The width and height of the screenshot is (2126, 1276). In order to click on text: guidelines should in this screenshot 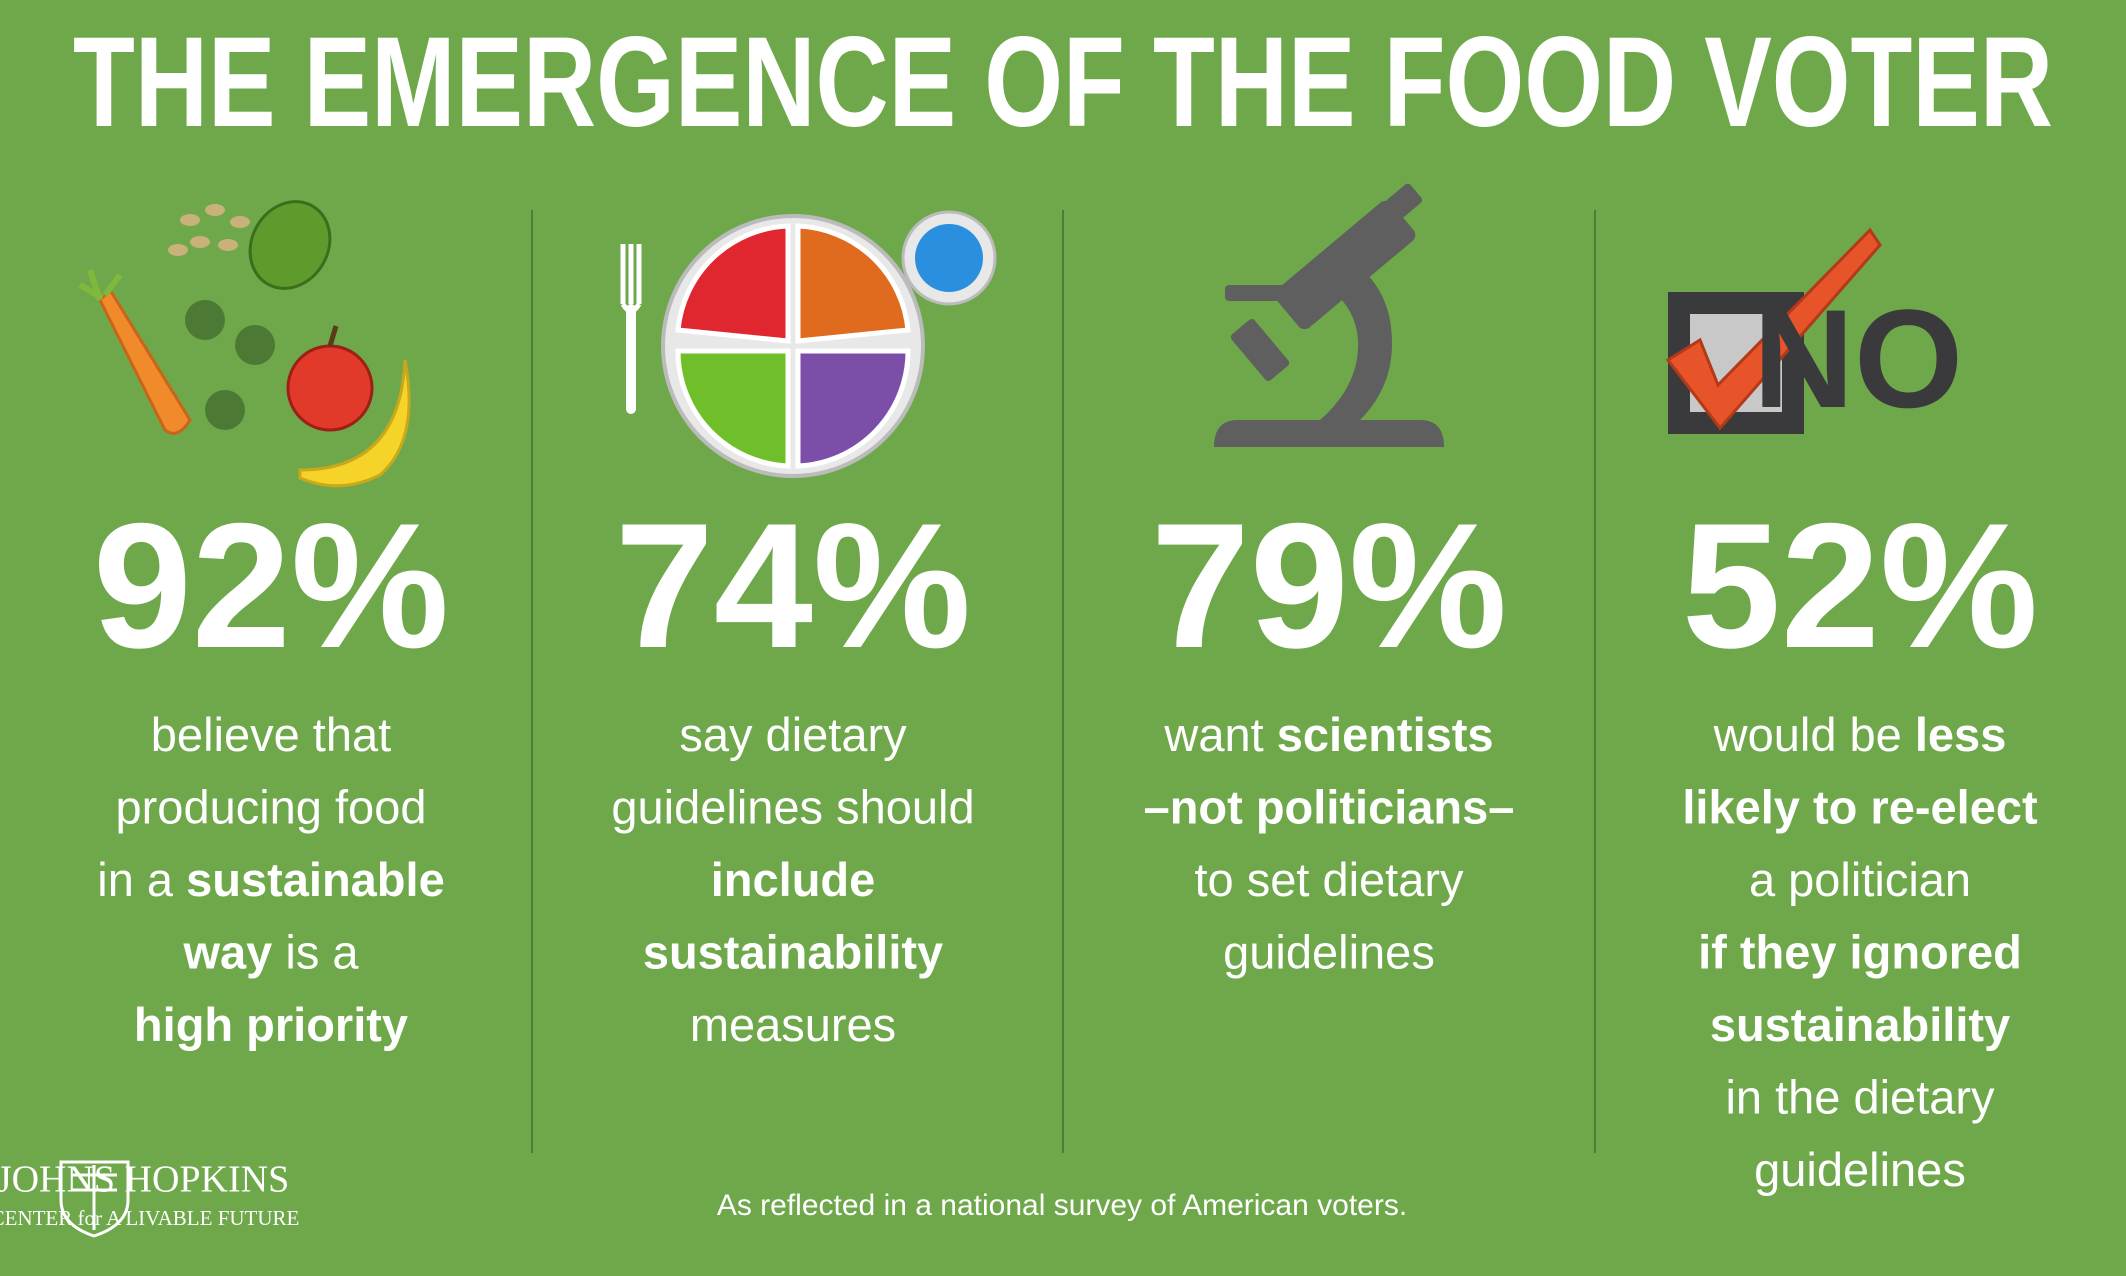, I will do `click(792, 807)`.